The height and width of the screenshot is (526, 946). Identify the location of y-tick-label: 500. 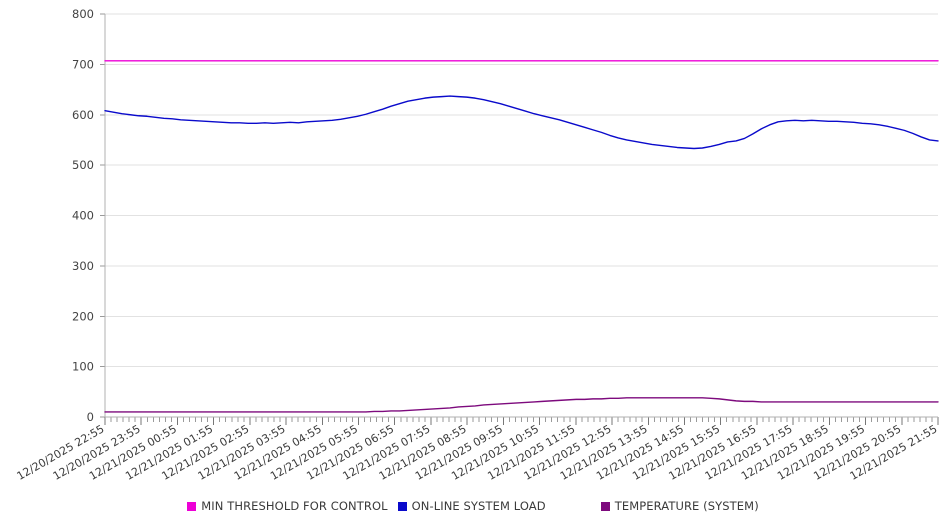
(83, 165).